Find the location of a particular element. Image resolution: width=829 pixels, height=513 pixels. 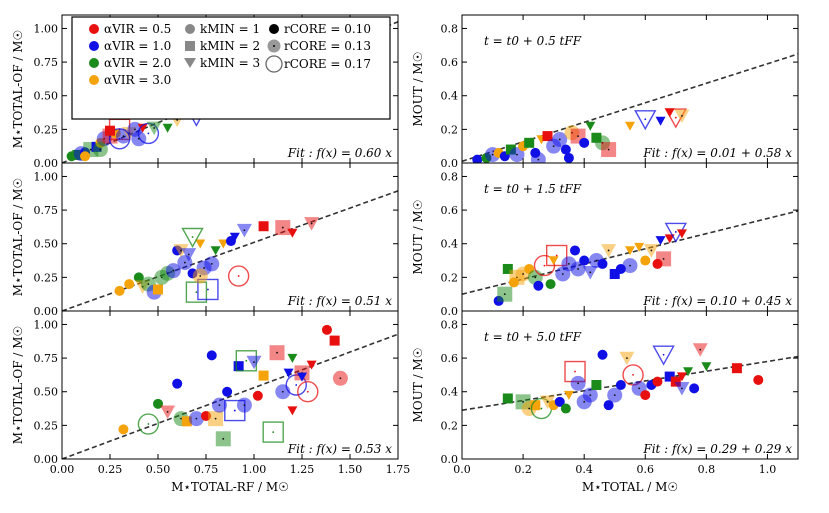

legend-marker-rcore010 is located at coordinates (274, 29).